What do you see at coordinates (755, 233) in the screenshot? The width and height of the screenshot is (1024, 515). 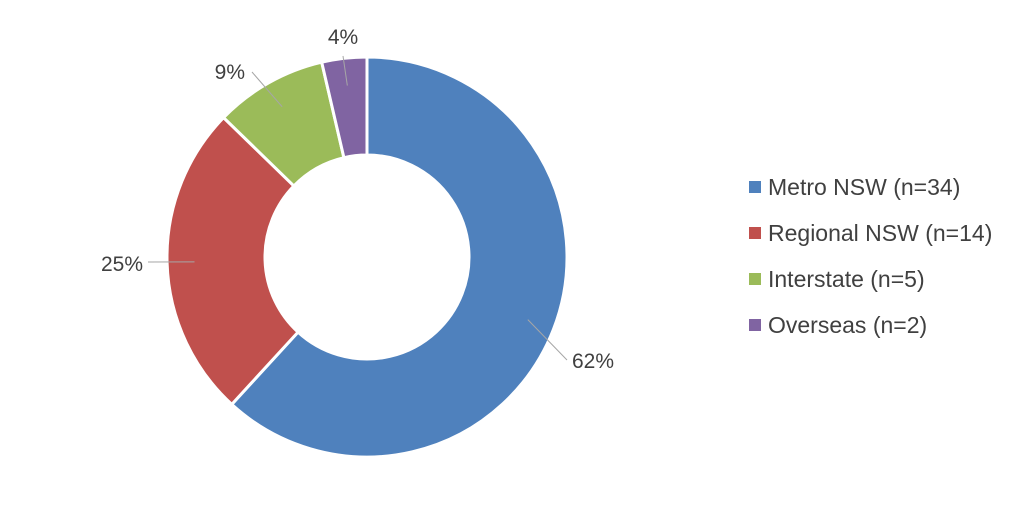 I see `legend-swatch-regional-nsw` at bounding box center [755, 233].